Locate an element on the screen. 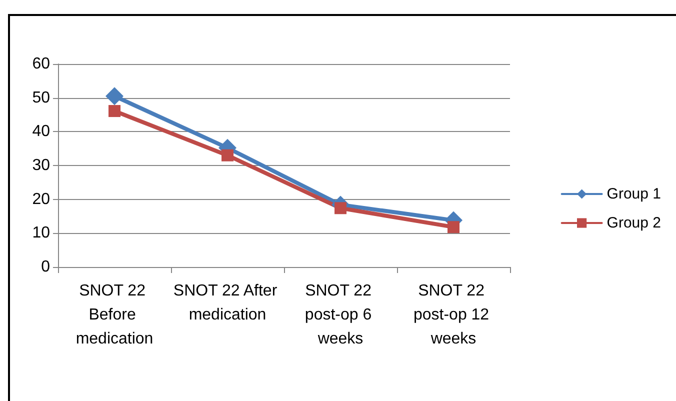  y-tick-label: 40 is located at coordinates (41, 131).